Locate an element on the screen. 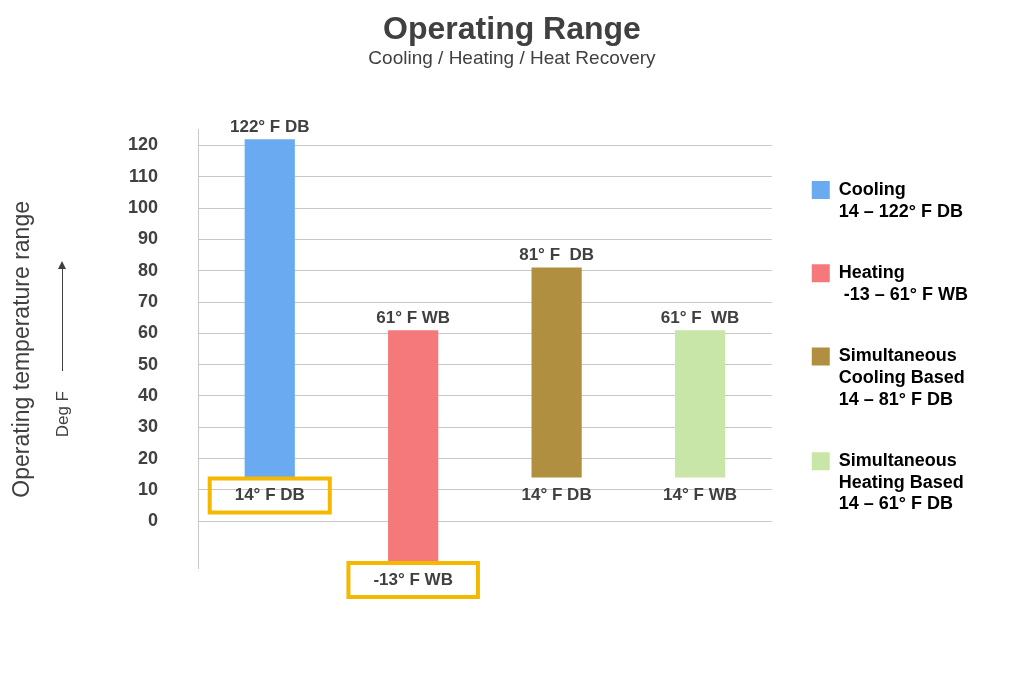 The height and width of the screenshot is (682, 1024). y-tick-label: 20 is located at coordinates (148, 457).